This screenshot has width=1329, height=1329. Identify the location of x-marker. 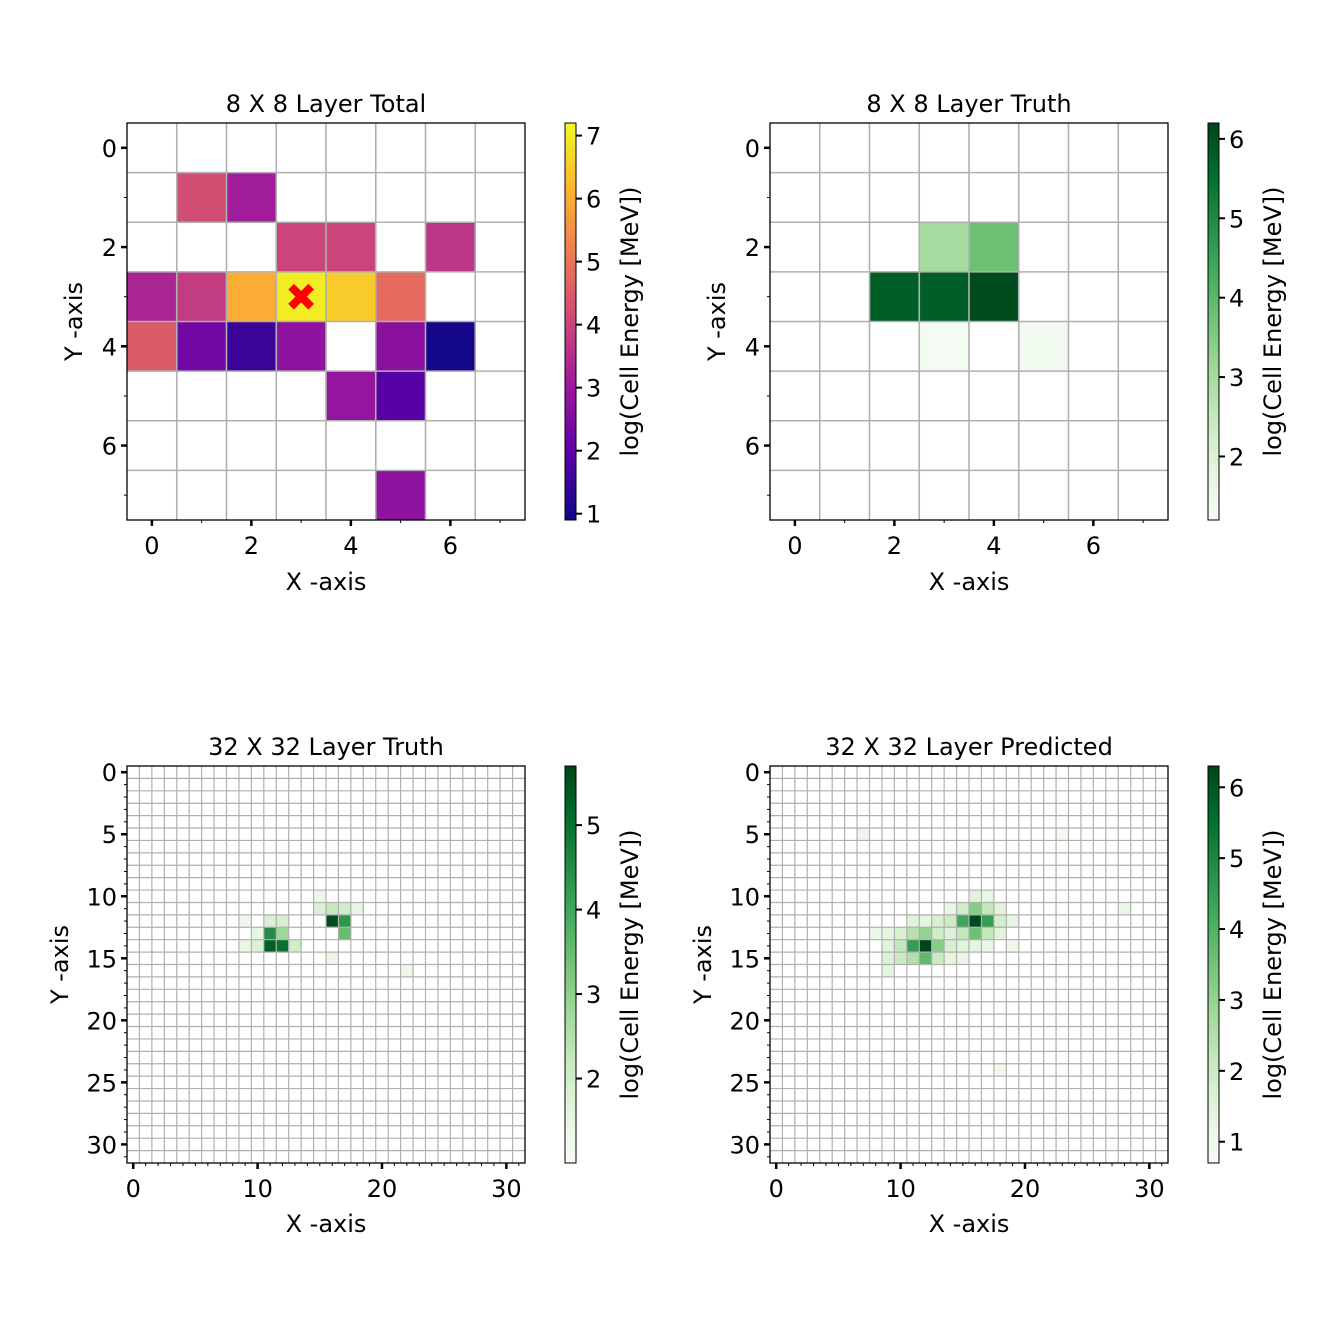
(301, 296).